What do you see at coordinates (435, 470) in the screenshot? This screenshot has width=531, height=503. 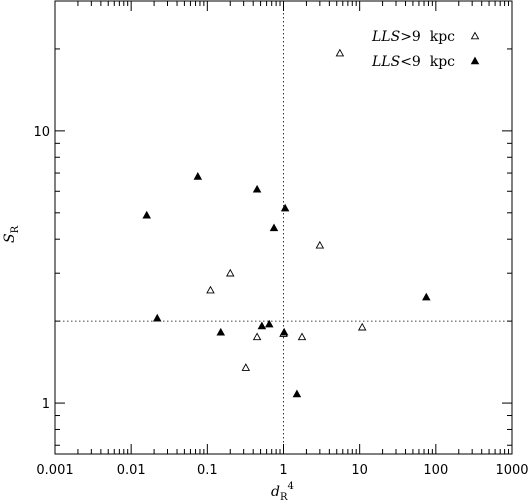 I see `x-tick-label: 100` at bounding box center [435, 470].